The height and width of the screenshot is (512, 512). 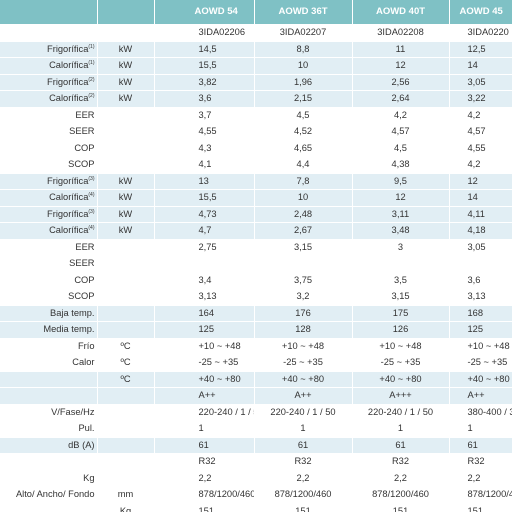 What do you see at coordinates (256, 264) in the screenshot?
I see `table-row: SEER` at bounding box center [256, 264].